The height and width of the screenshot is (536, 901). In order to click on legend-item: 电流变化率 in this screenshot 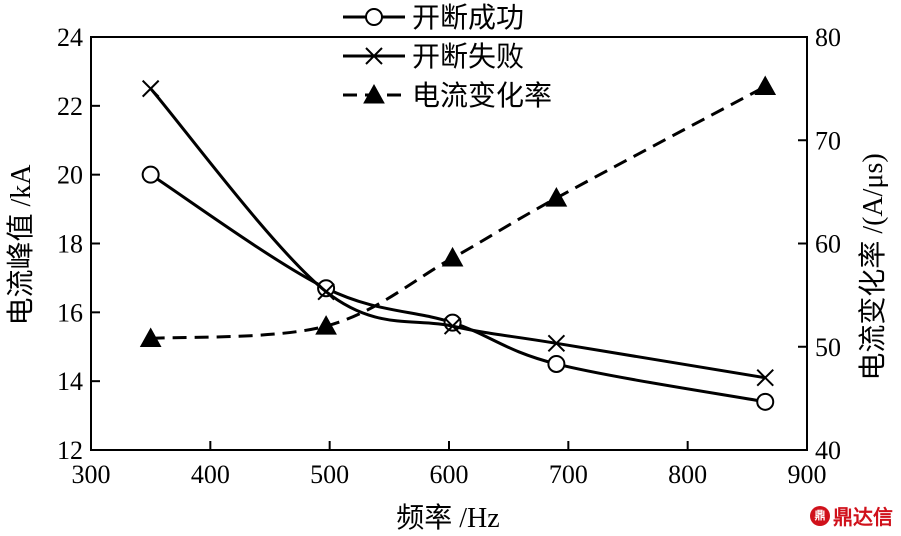, I will do `click(447, 96)`.